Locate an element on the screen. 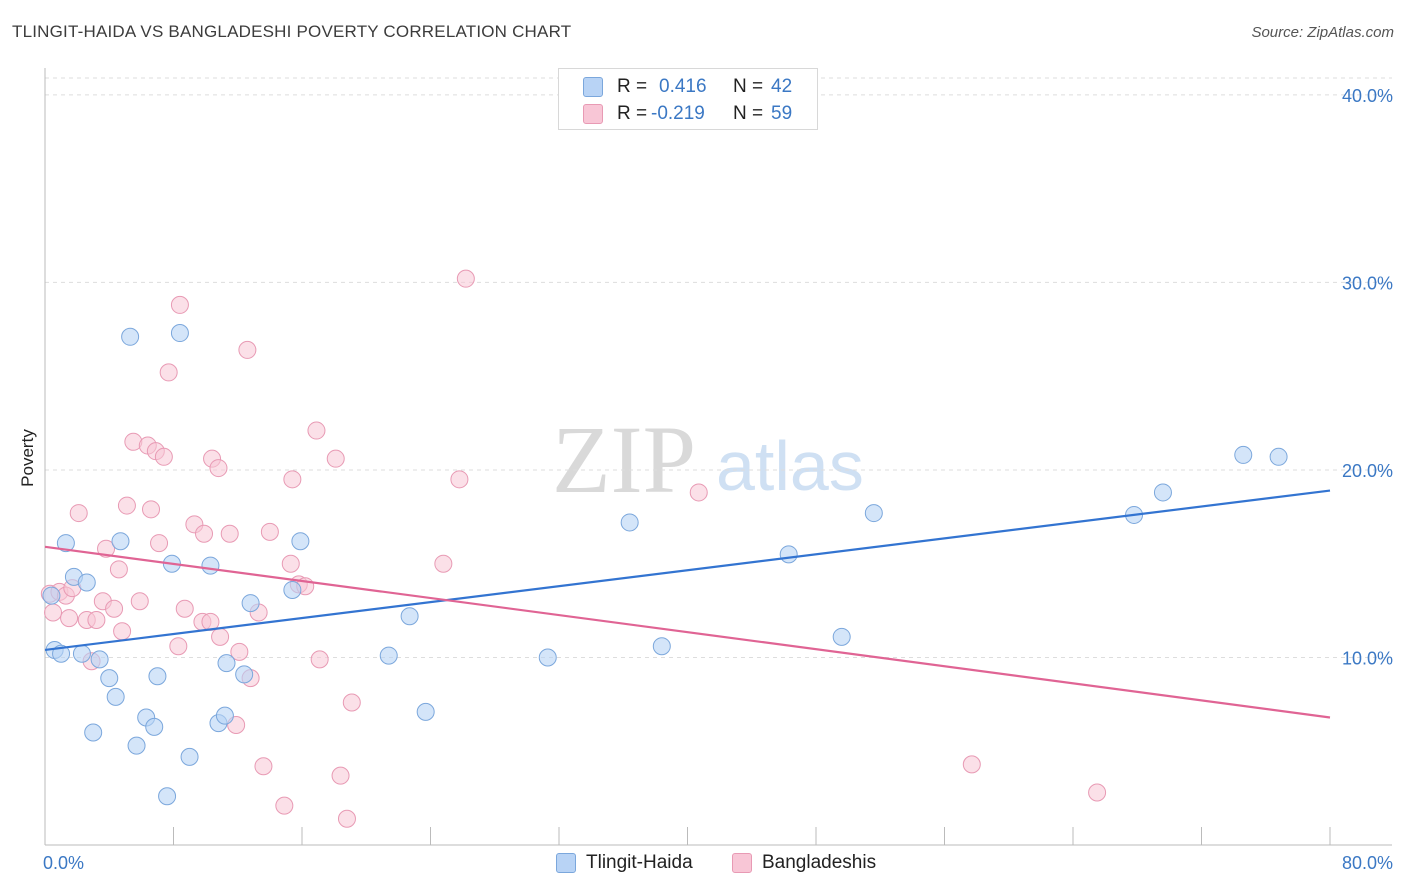  legend-swatch-blue is located at coordinates (566, 863).